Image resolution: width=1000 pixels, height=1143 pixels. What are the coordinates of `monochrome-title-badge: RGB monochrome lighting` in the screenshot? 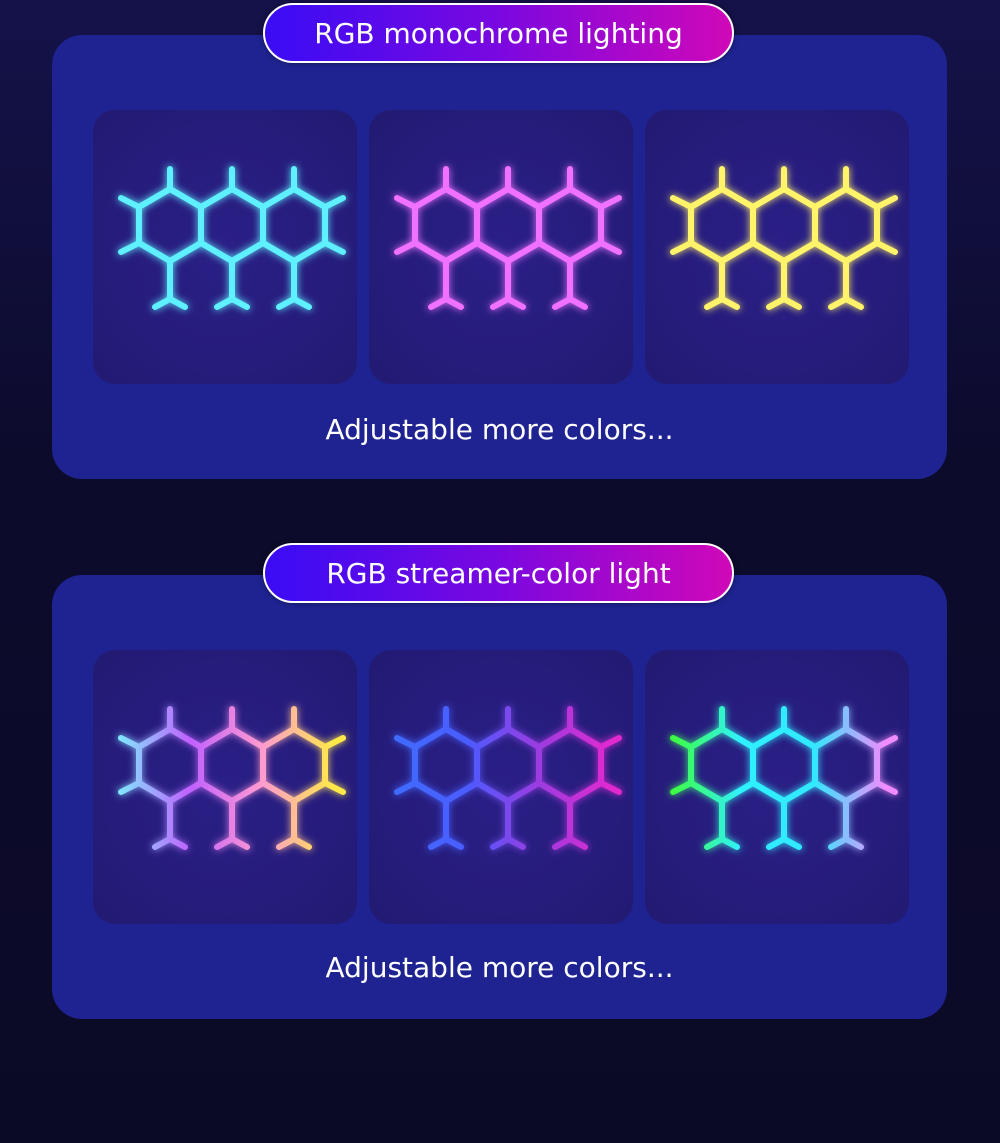 It's located at (498, 33).